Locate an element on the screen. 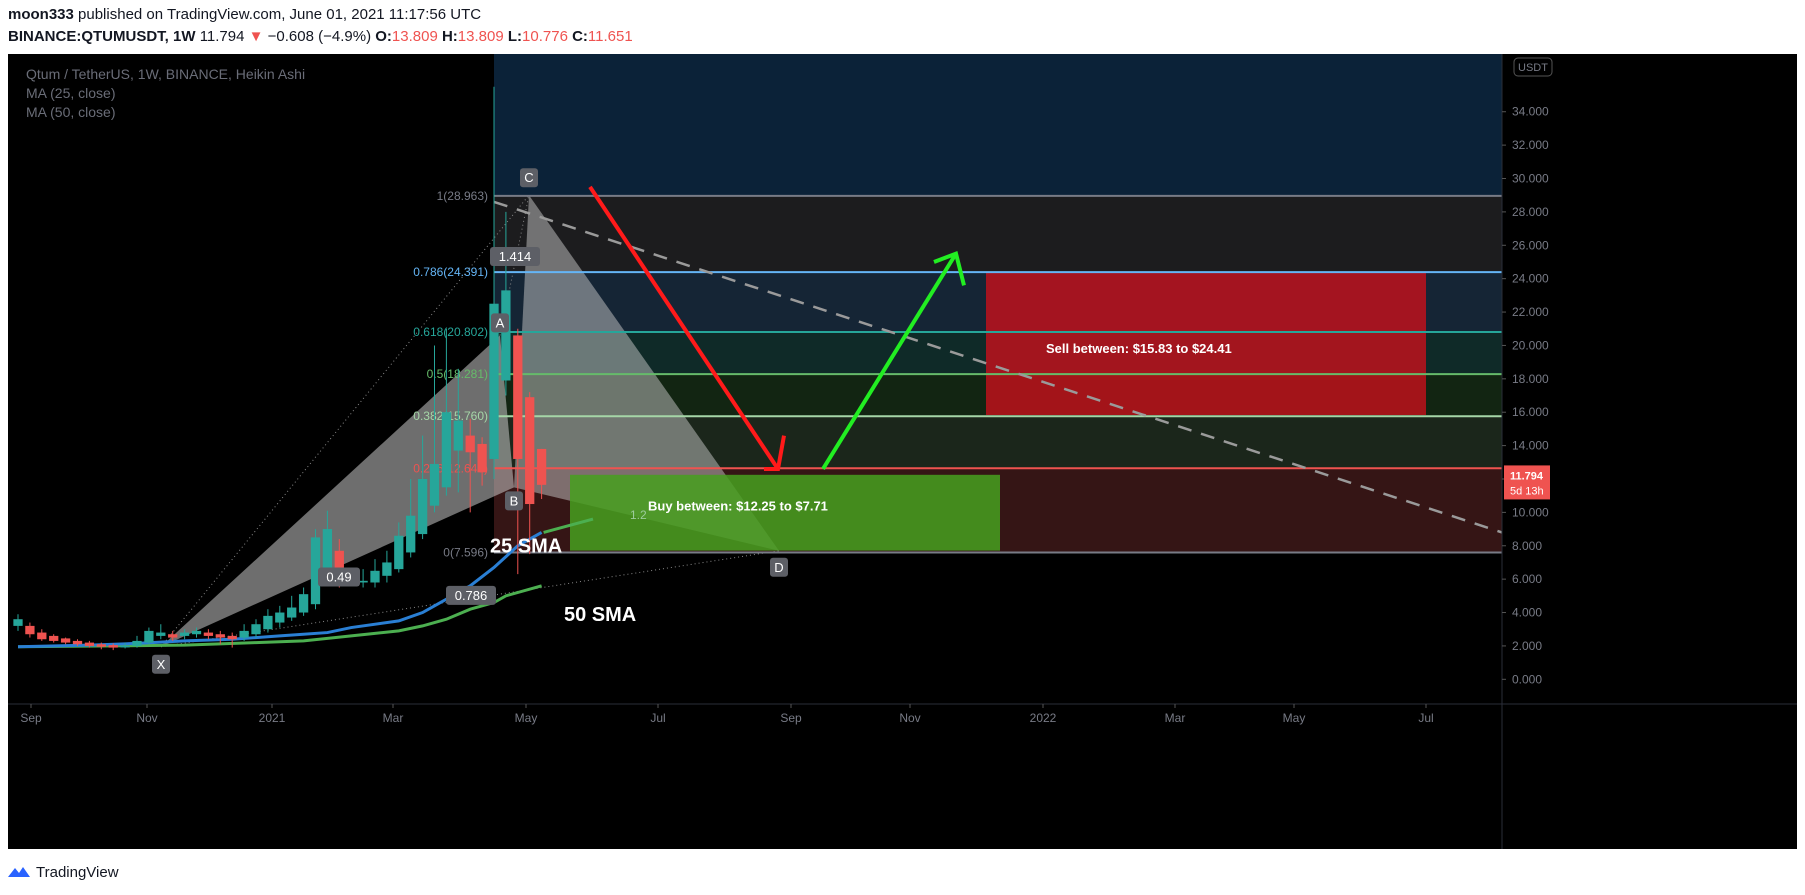 The image size is (1805, 895). x-tick-label: 2021 is located at coordinates (272, 718).